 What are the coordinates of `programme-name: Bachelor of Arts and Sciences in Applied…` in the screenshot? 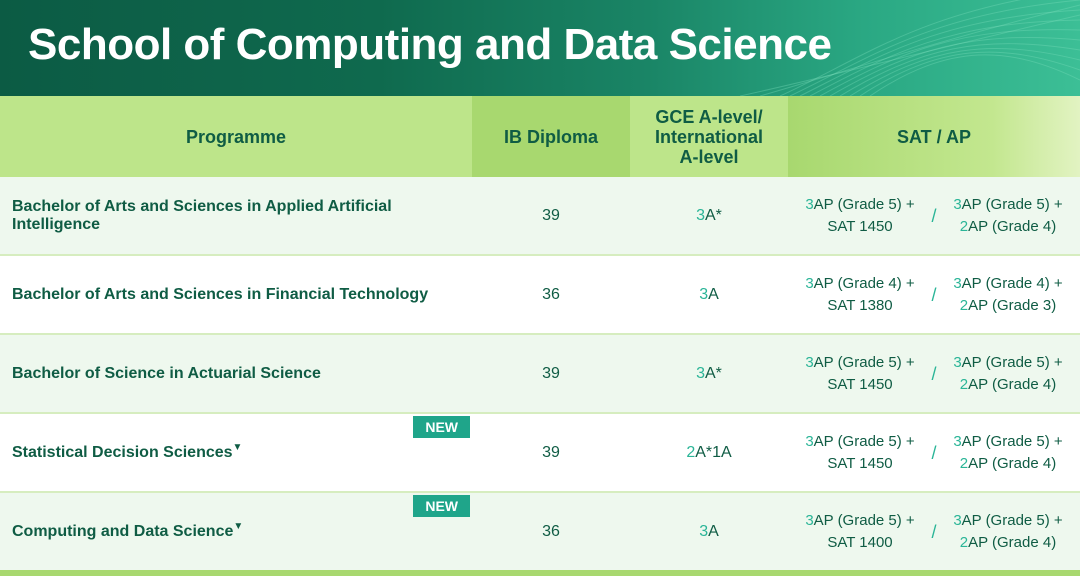 It's located at (202, 215).